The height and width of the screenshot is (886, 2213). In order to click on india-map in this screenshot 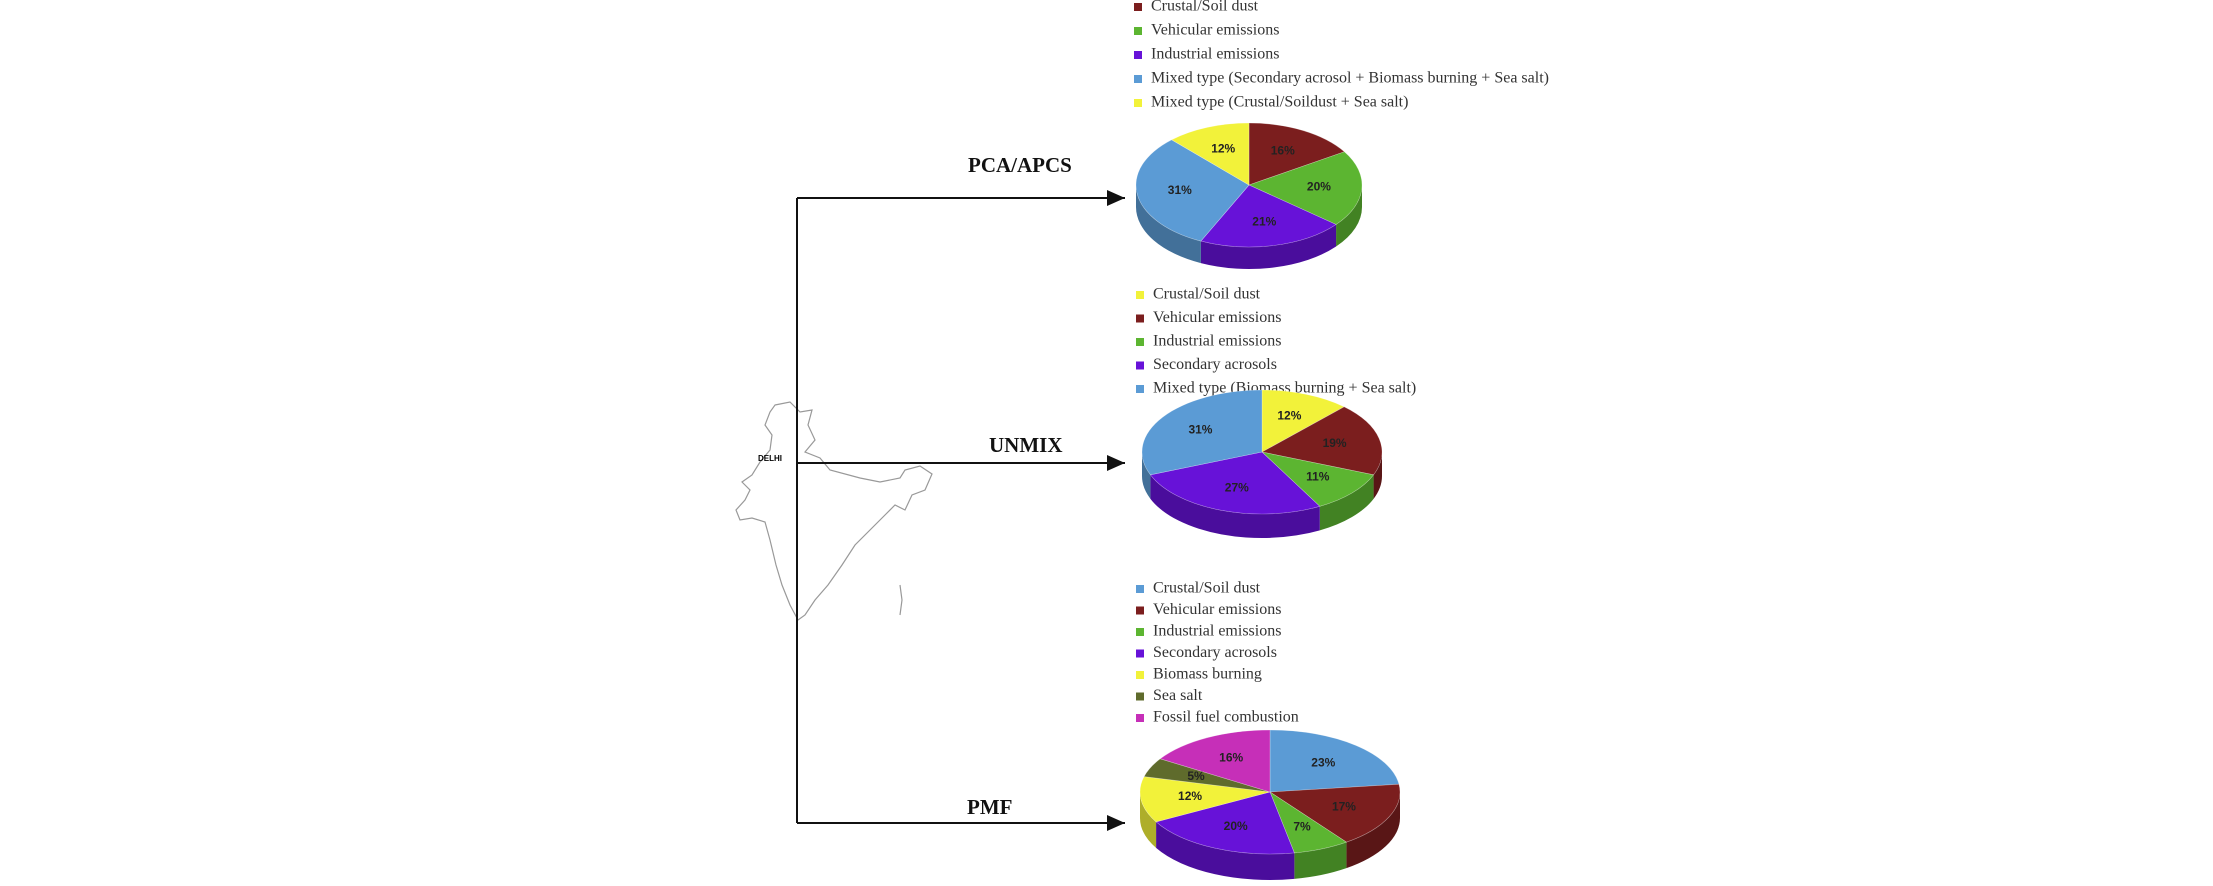, I will do `click(834, 511)`.